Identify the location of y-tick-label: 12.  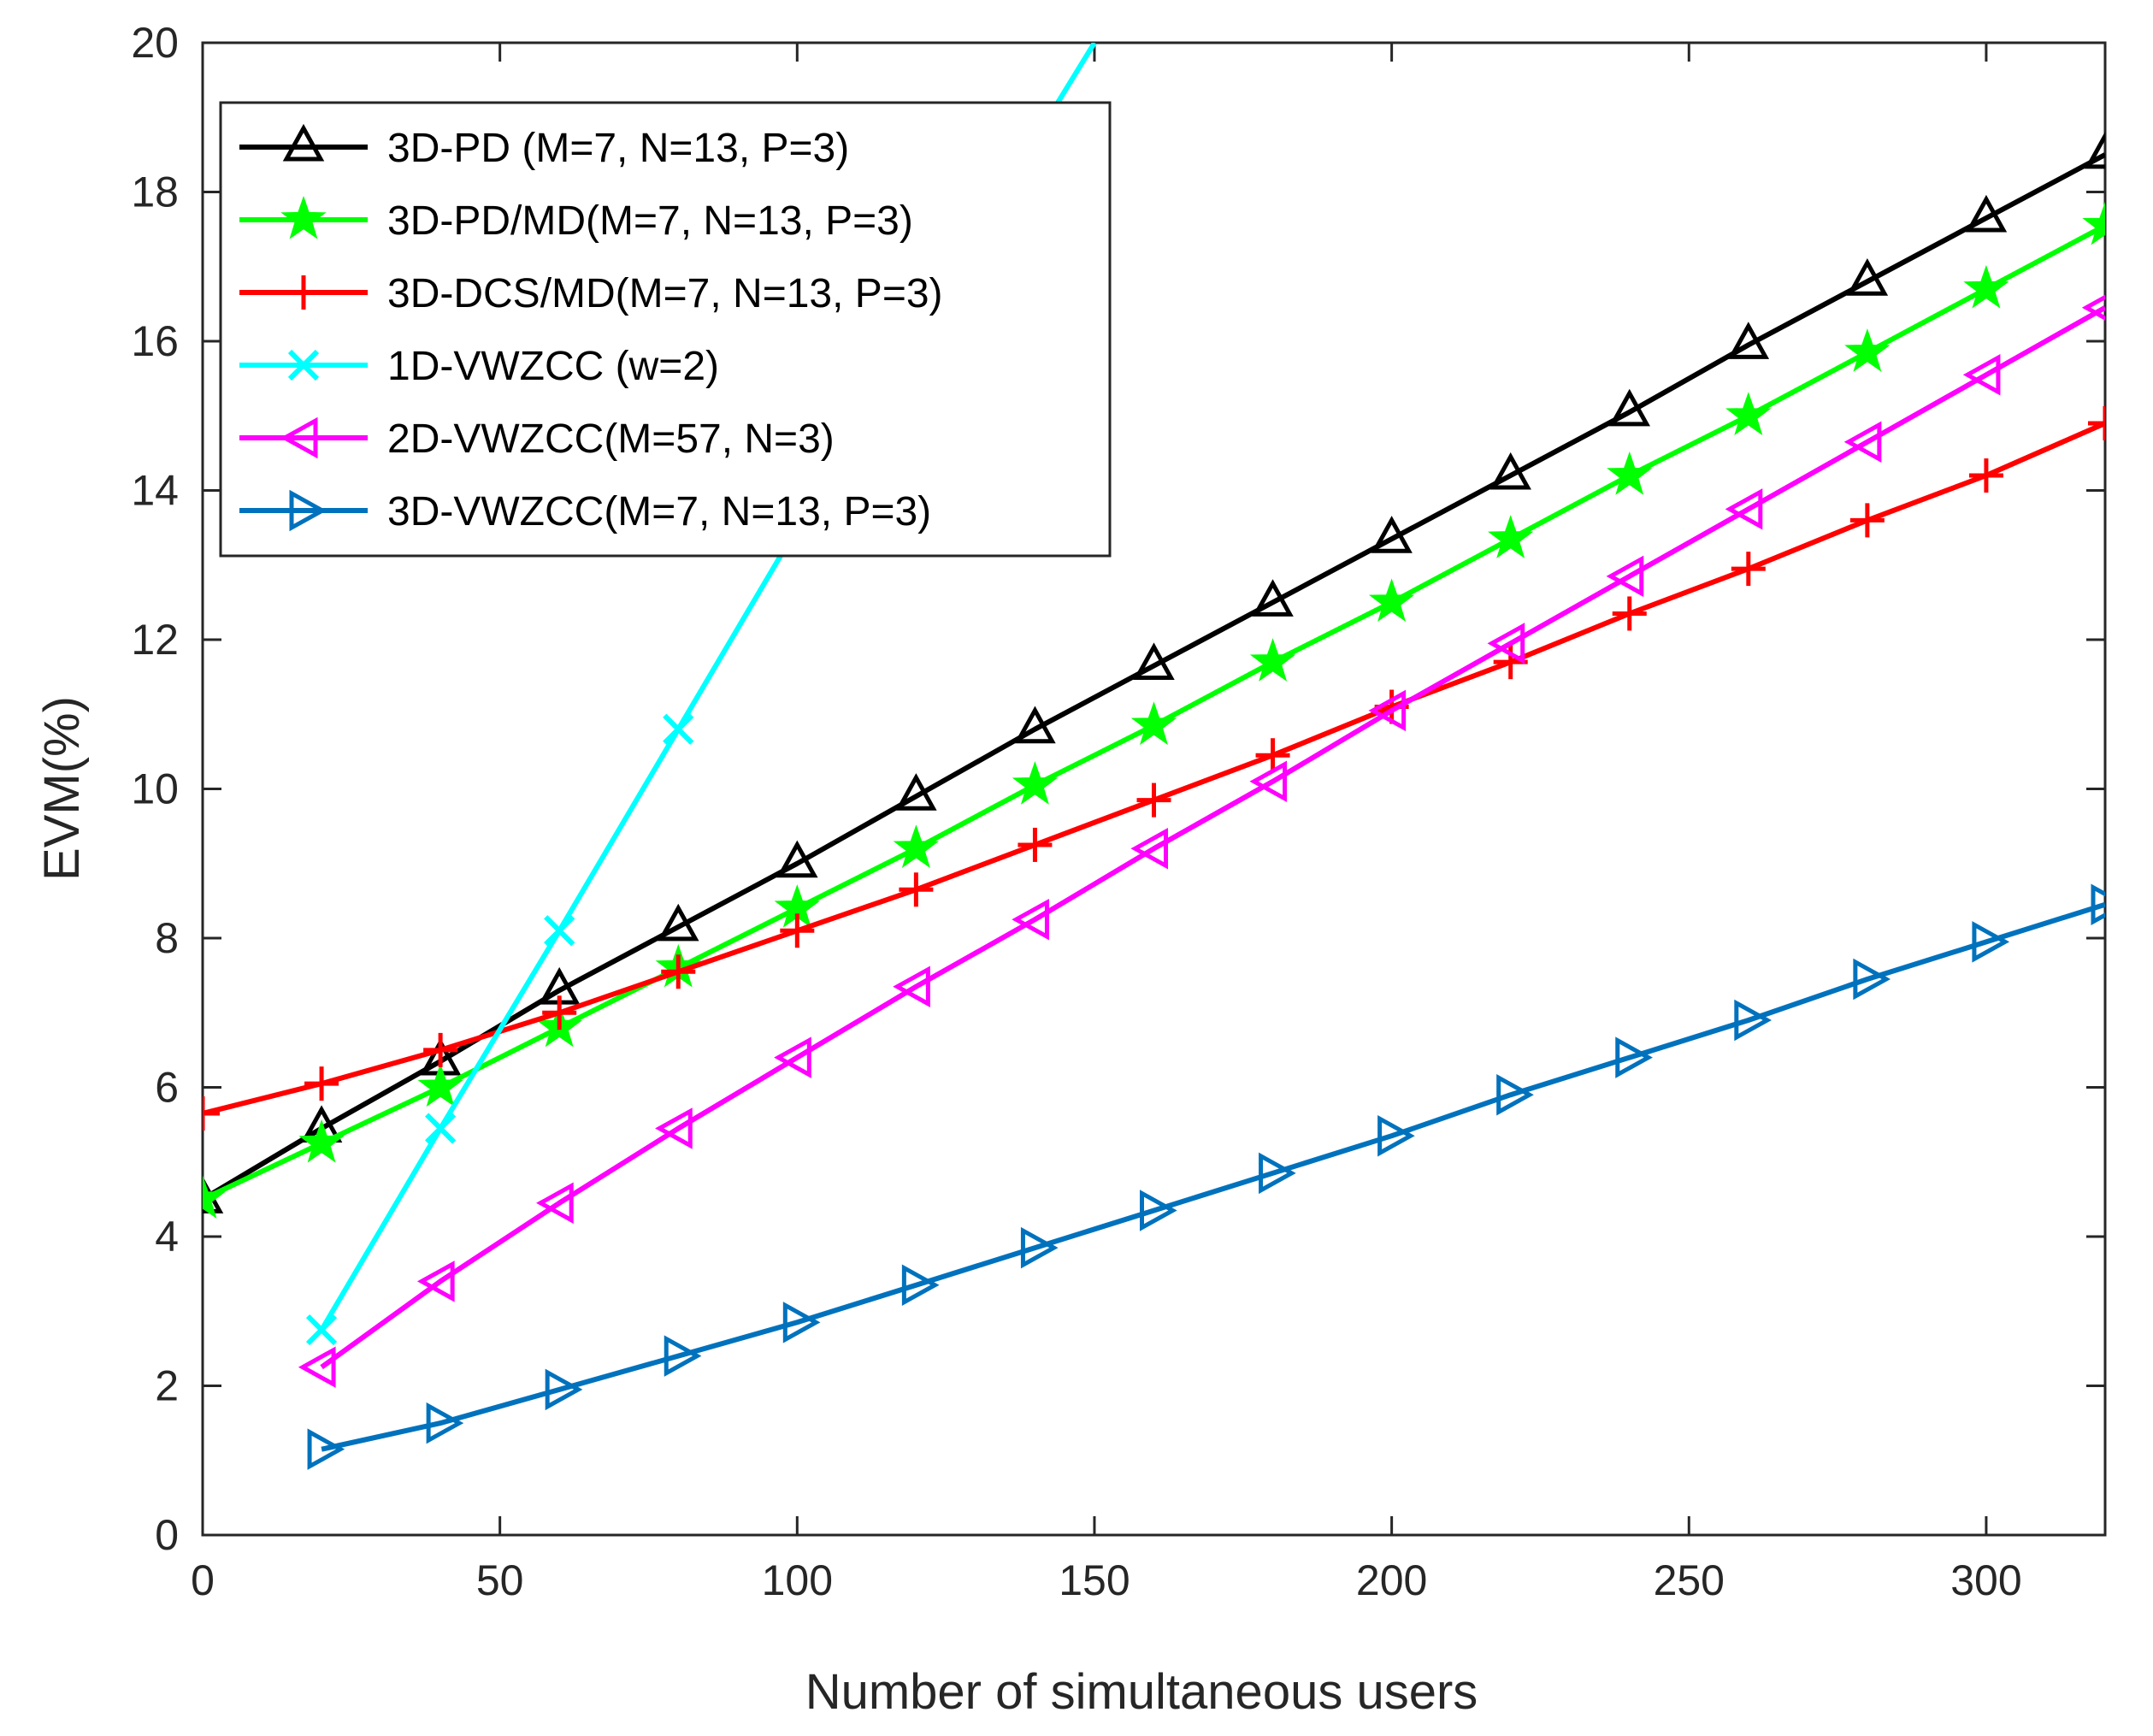
(155, 640).